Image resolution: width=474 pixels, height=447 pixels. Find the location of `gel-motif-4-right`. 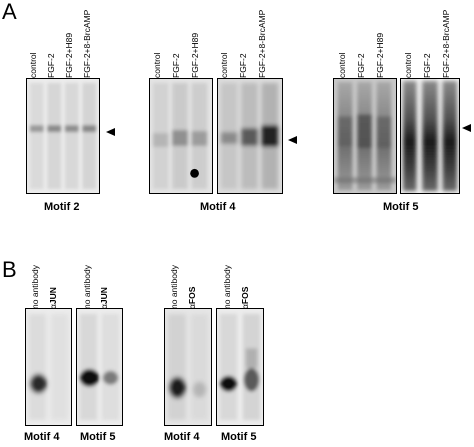

gel-motif-4-right is located at coordinates (250, 136).